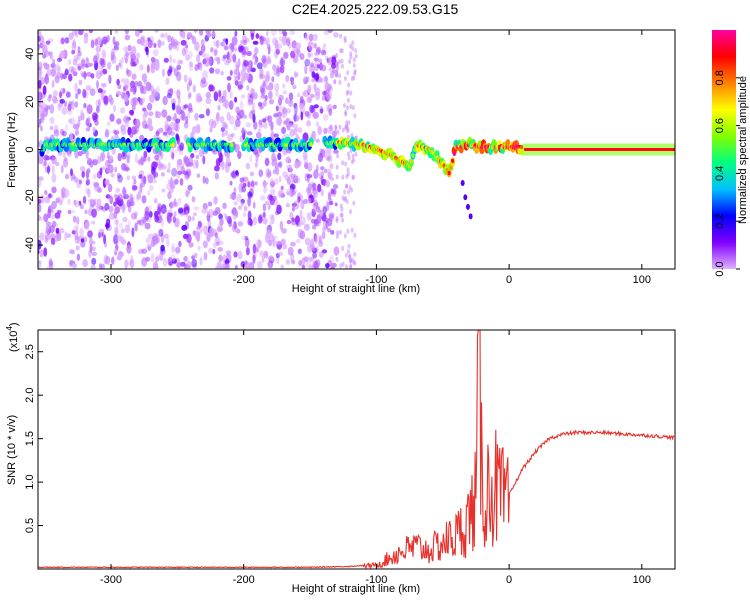  What do you see at coordinates (14, 324) in the screenshot?
I see `snr-y-scale-close: )` at bounding box center [14, 324].